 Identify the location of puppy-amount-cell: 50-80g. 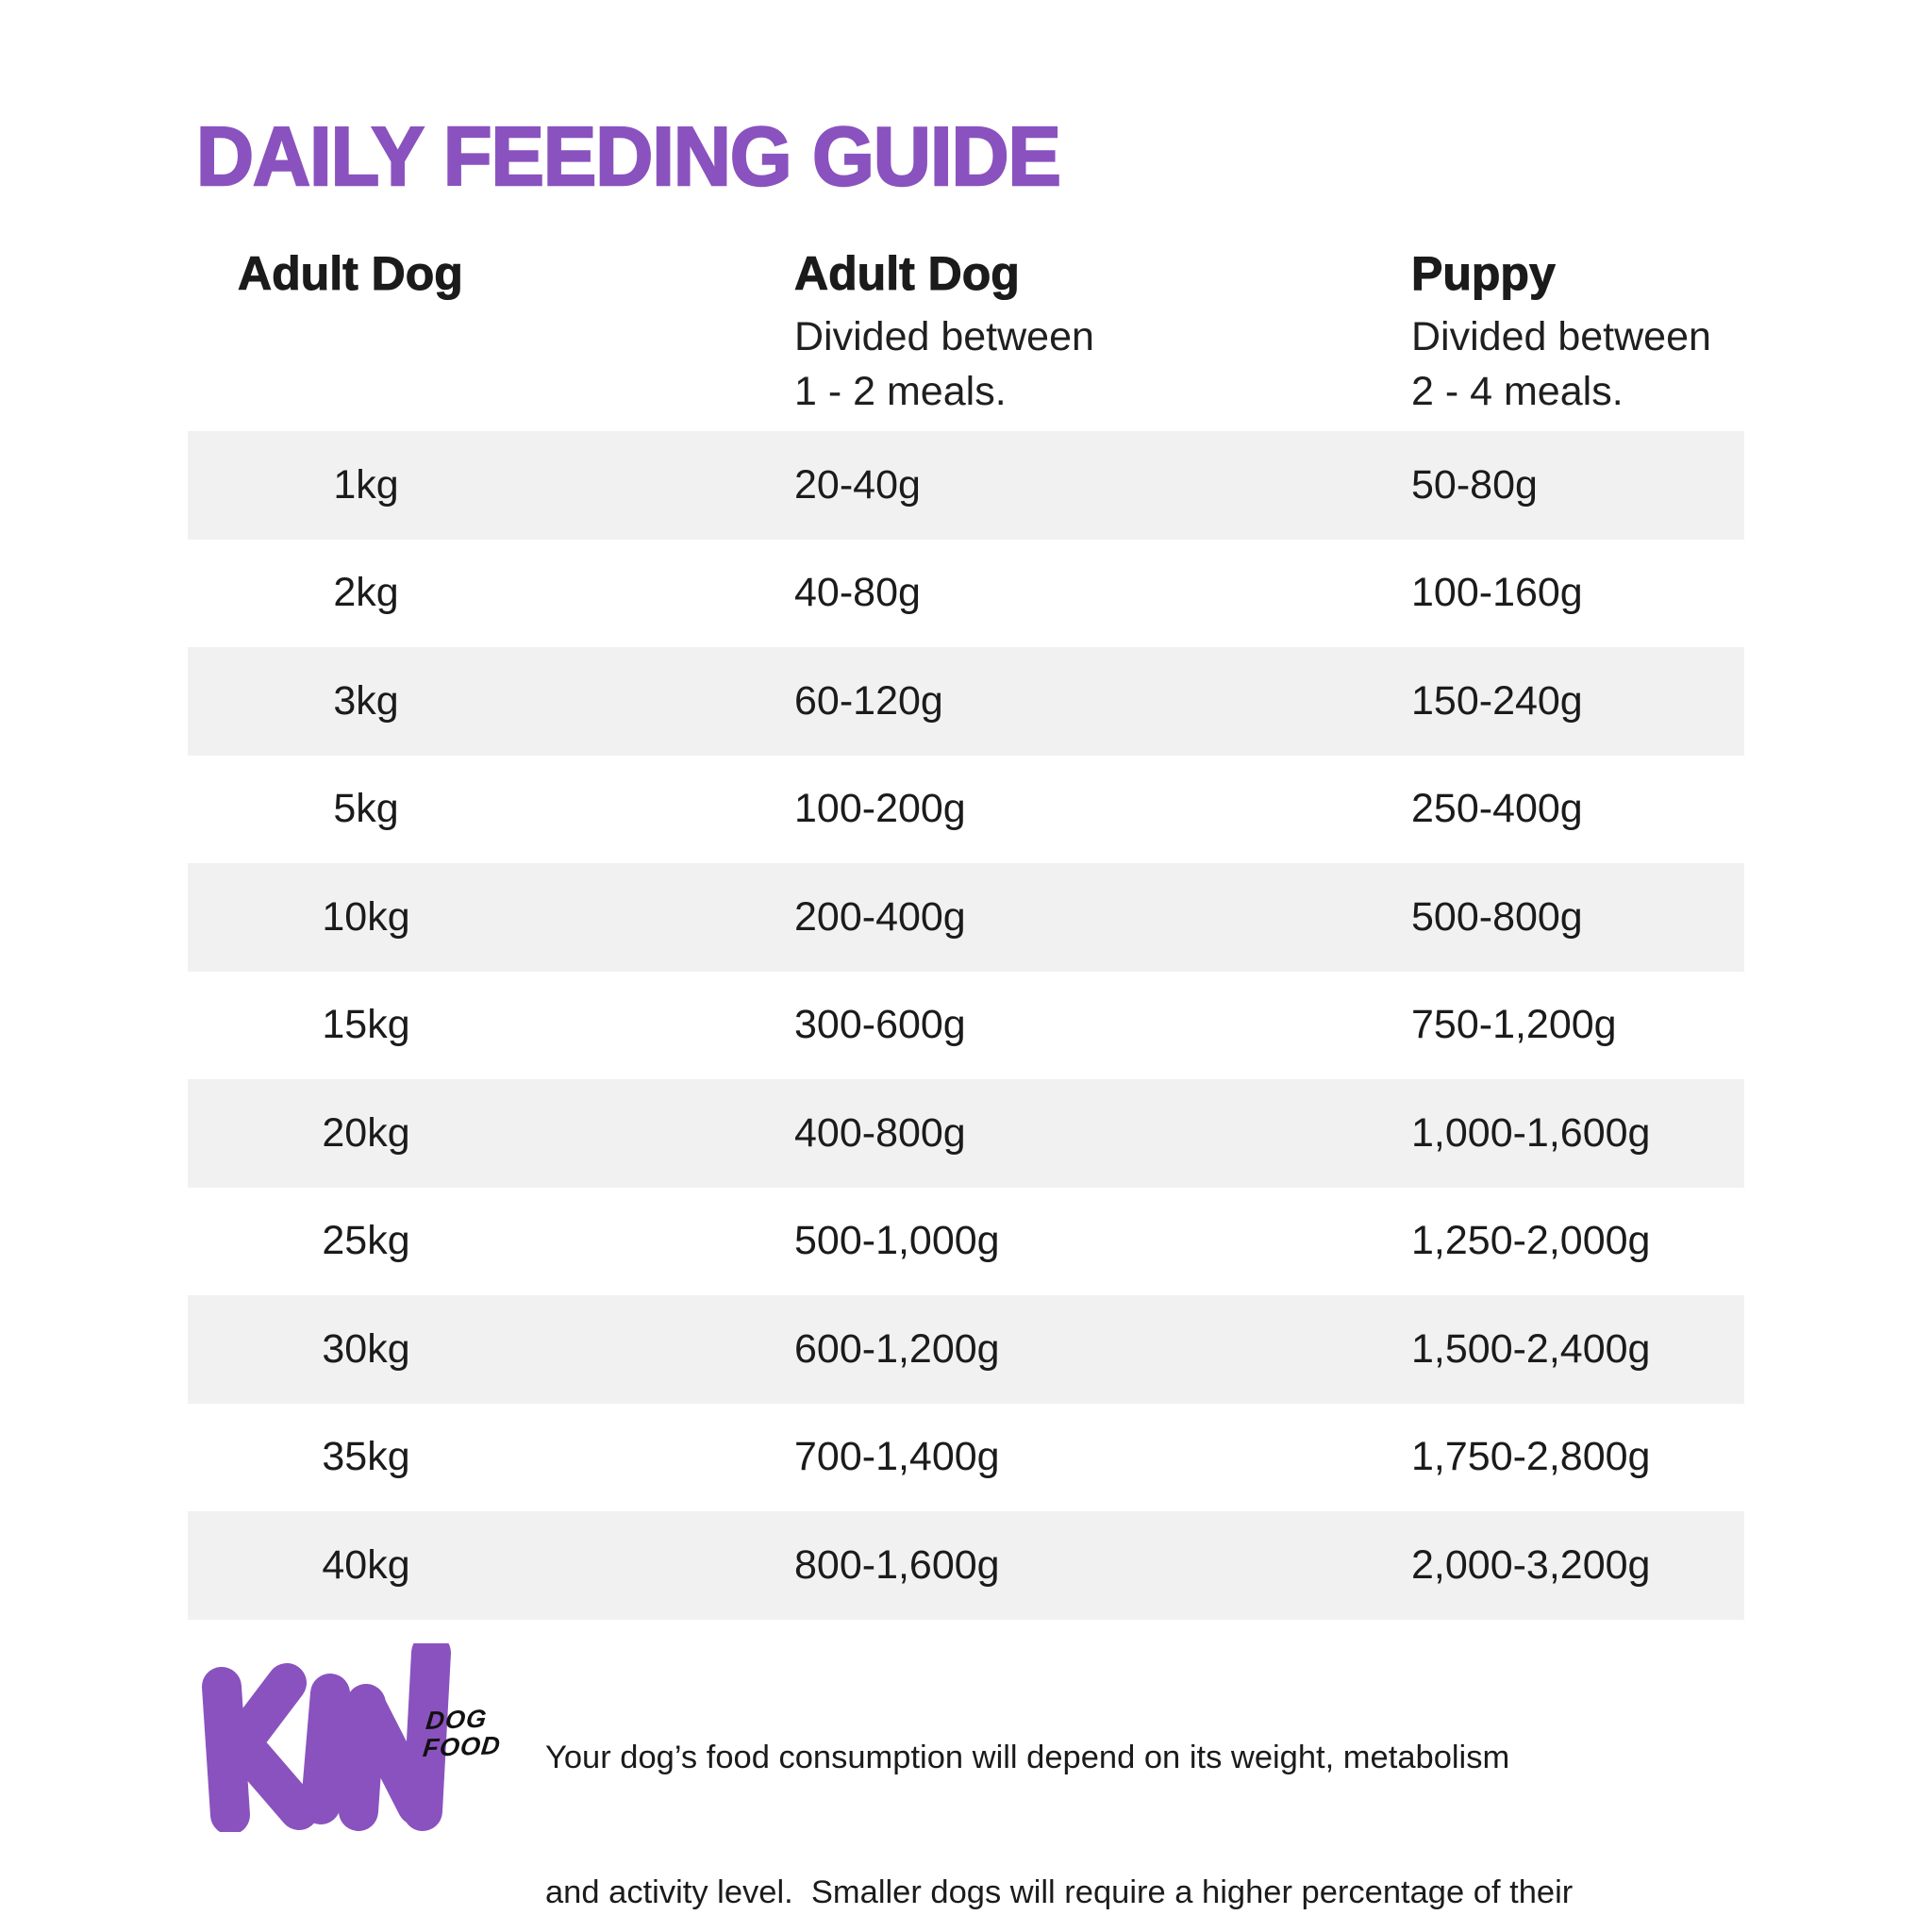
(1474, 485).